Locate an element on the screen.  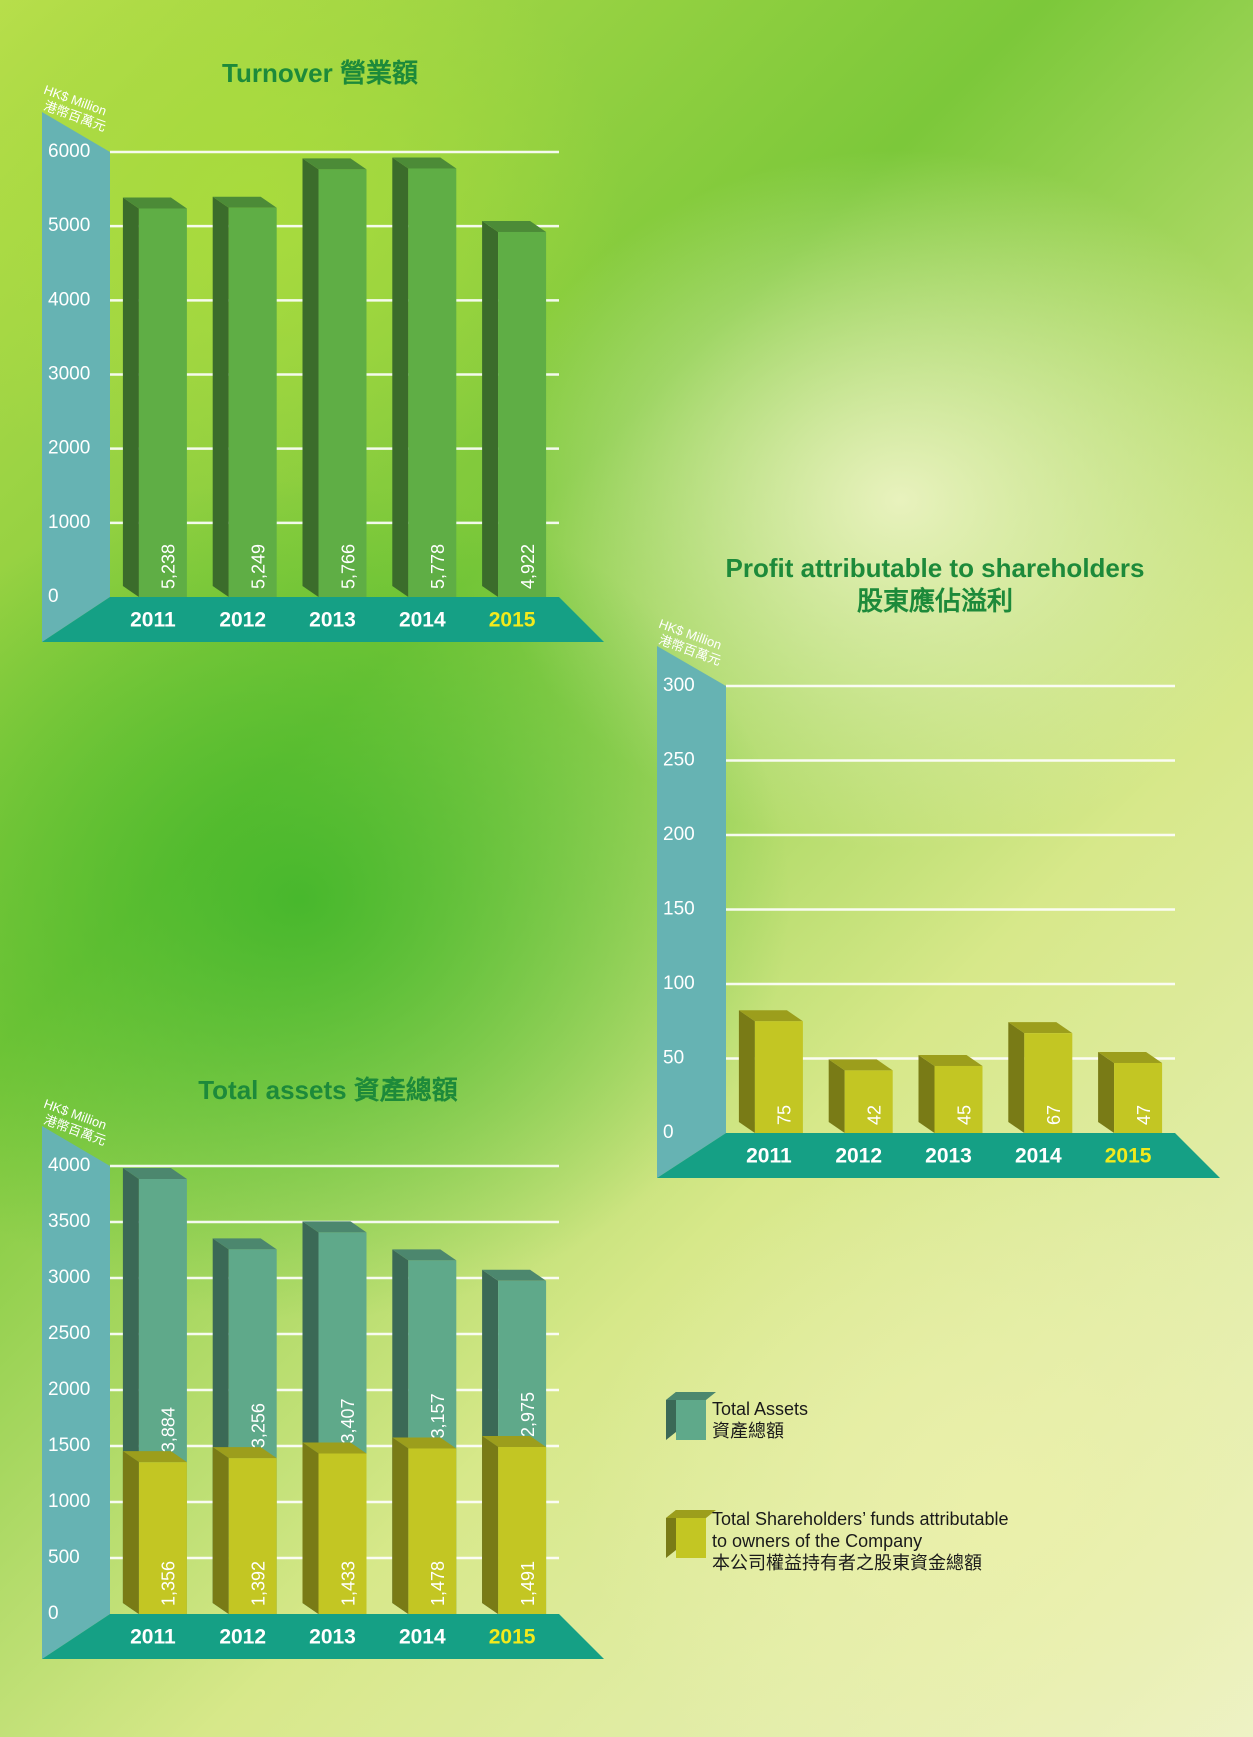
y-tick-label: 5000 is located at coordinates (69, 225).